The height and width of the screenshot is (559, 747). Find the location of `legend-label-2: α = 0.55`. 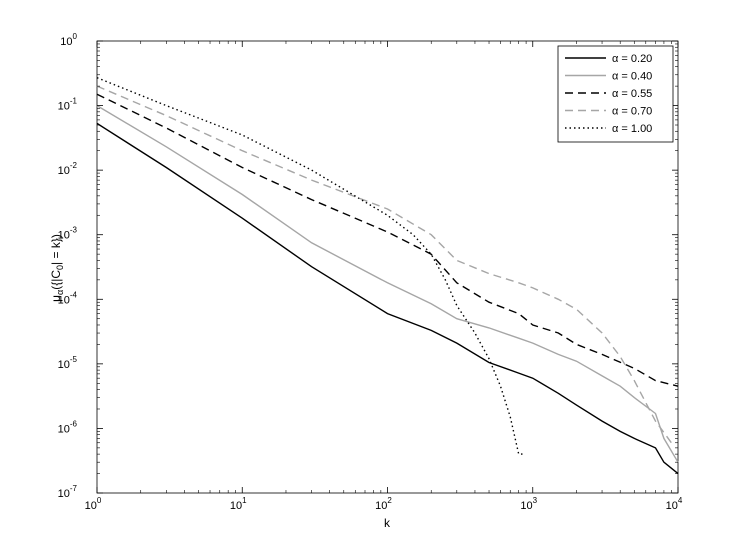

legend-label-2: α = 0.55 is located at coordinates (632, 94).